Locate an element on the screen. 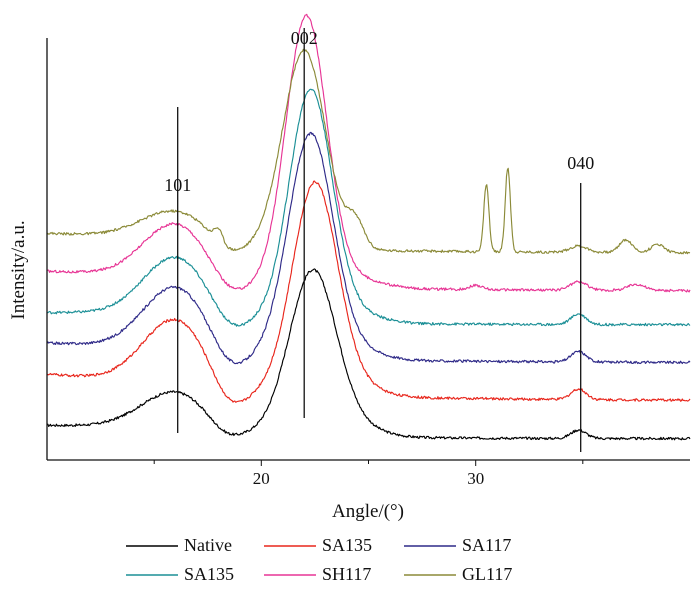 This screenshot has width=700, height=594. x-tick-label-30: 30 is located at coordinates (475, 478).